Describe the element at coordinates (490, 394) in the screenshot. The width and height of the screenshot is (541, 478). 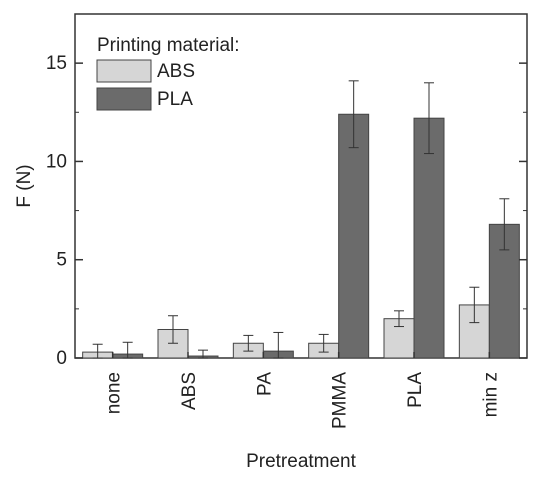
I see `x-tick-label: min z` at that location.